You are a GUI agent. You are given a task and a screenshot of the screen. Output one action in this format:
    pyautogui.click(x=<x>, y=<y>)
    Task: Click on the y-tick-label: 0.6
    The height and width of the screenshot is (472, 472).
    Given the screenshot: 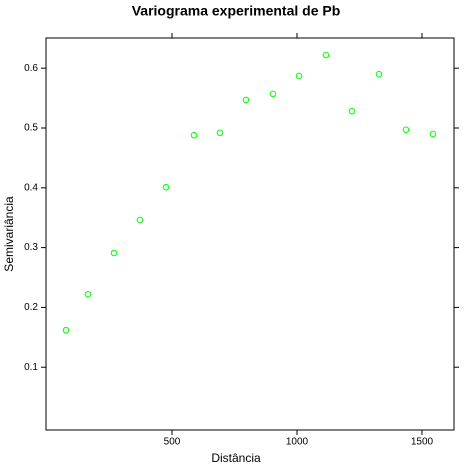 What is the action you would take?
    pyautogui.click(x=31, y=68)
    